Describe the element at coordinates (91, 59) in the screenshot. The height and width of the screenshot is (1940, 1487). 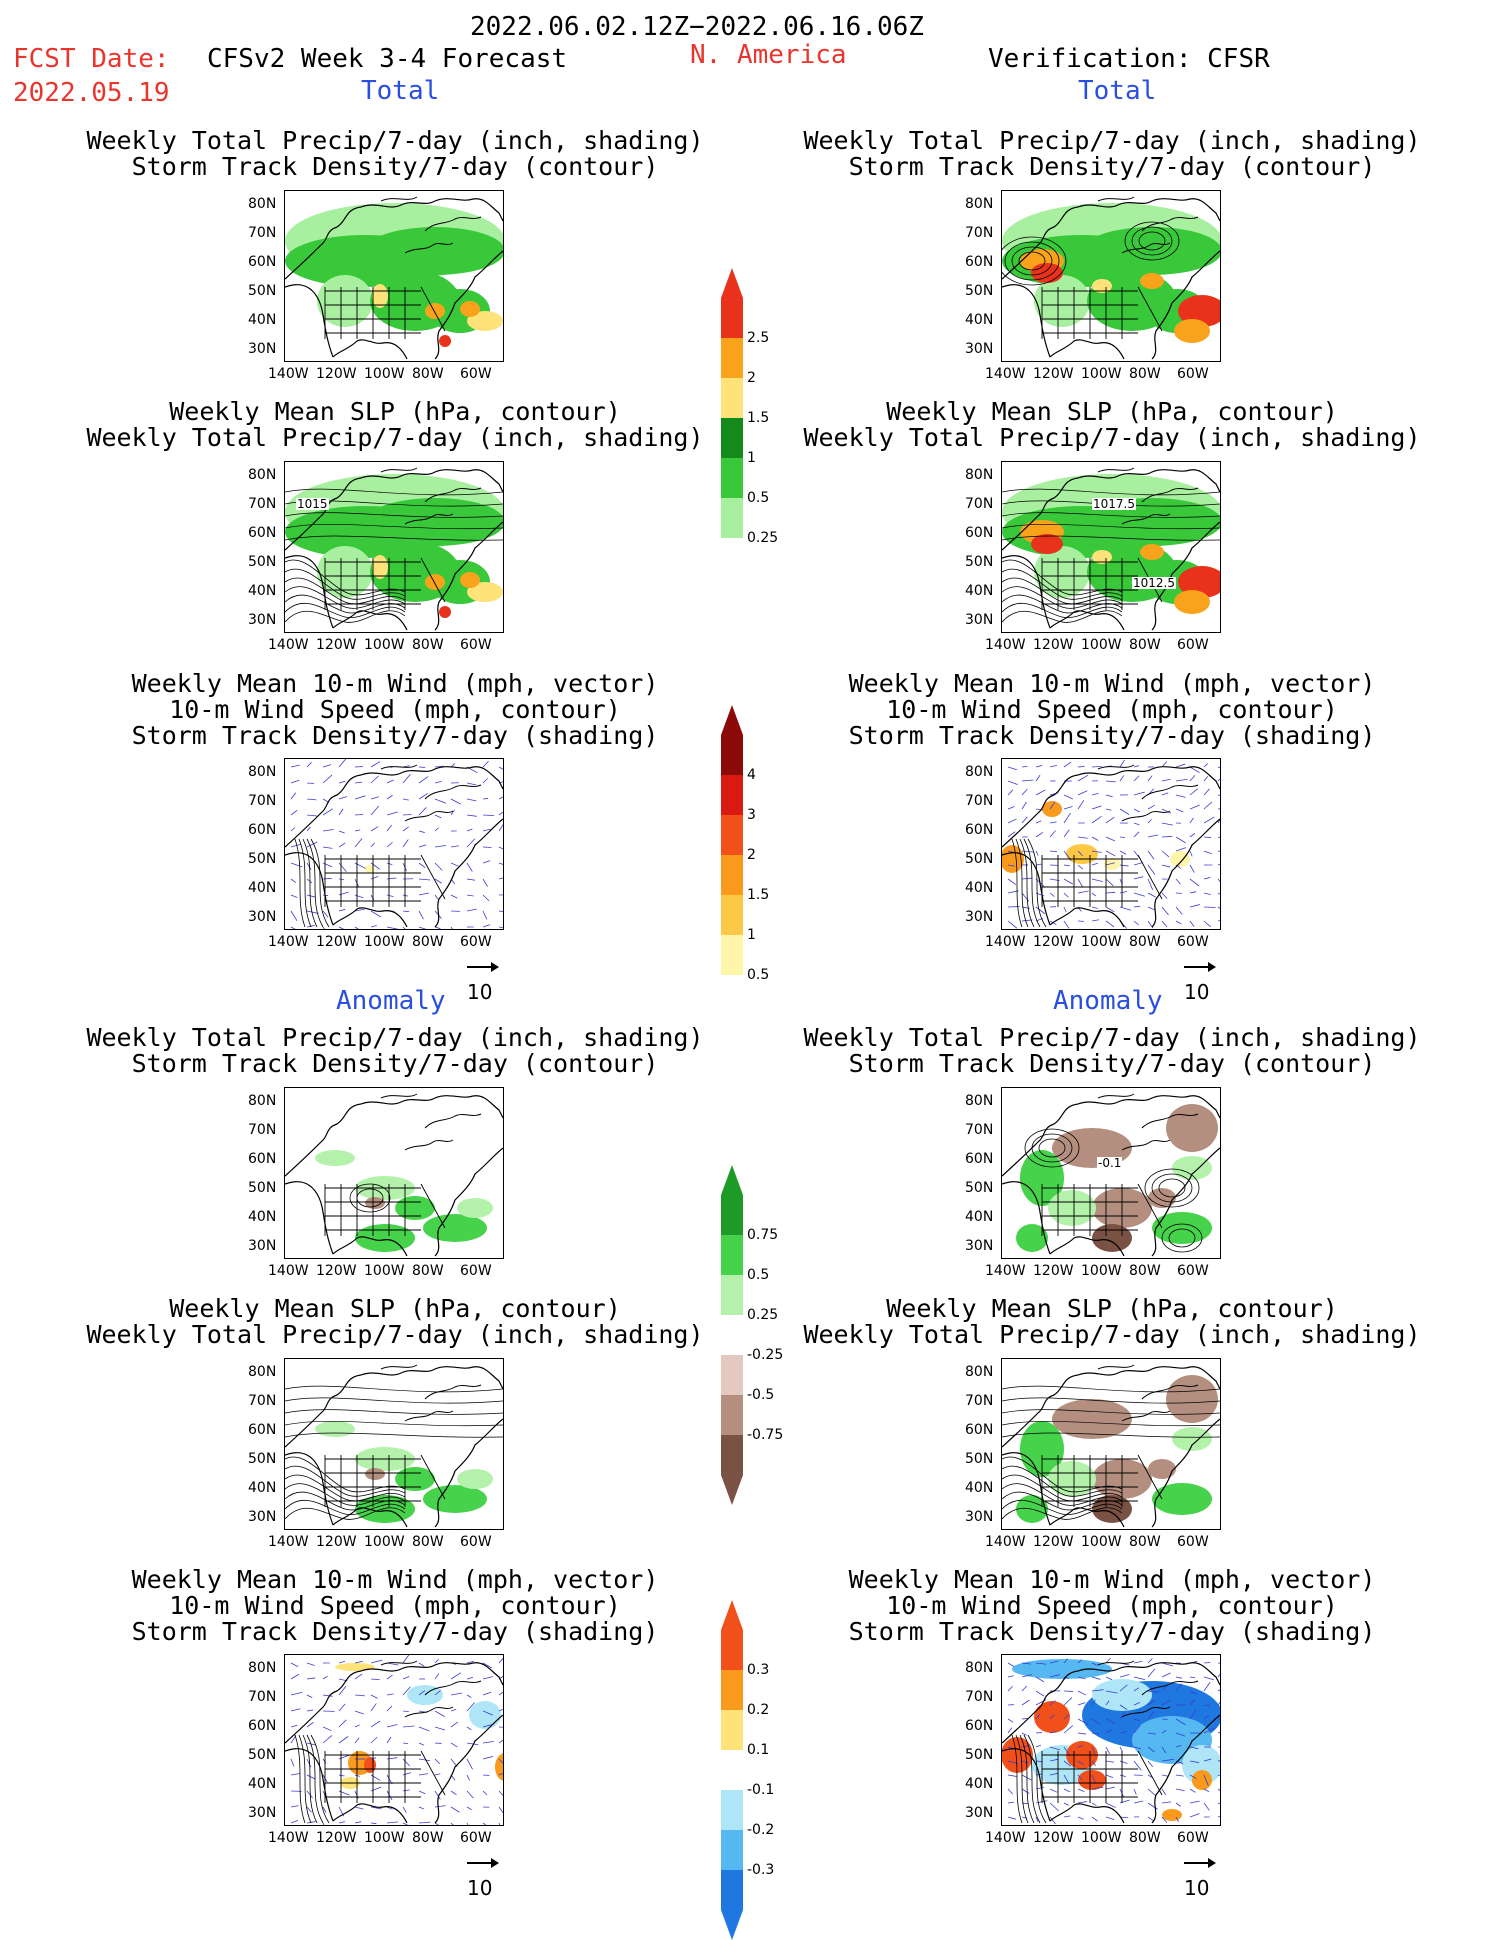
I see `fcst-label: FCST Date:` at that location.